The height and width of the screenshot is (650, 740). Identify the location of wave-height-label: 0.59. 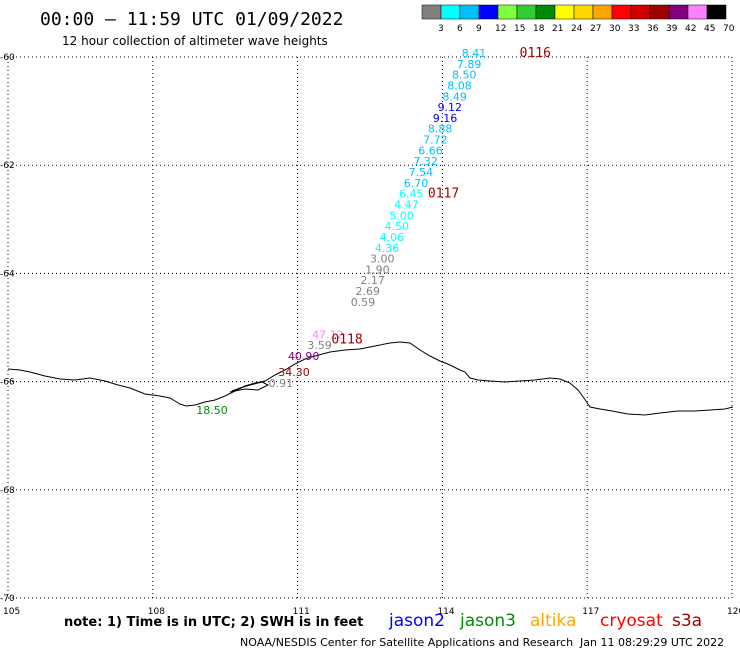
(363, 302).